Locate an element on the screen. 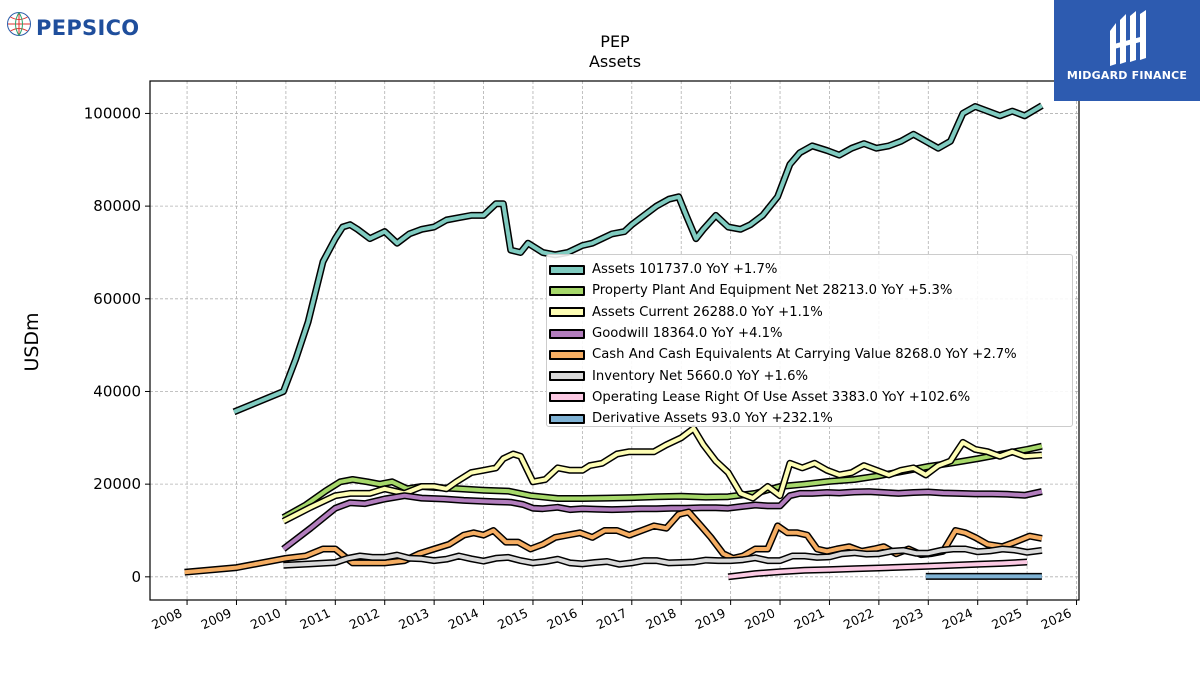 This screenshot has height=675, width=1200. y-tick-label: 60000 is located at coordinates (117, 299).